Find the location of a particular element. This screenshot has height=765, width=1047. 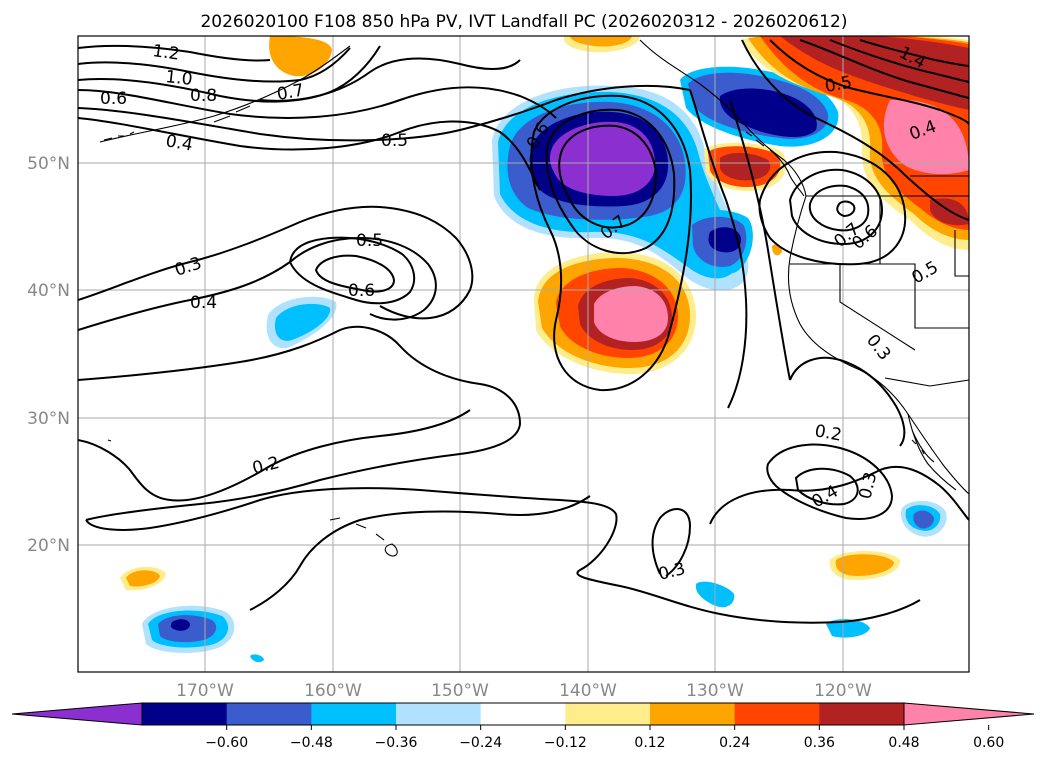

colorbar-cells is located at coordinates (523, 714).